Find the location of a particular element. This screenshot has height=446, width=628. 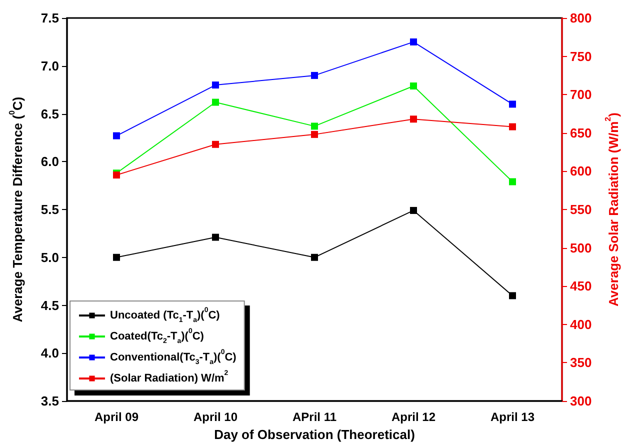

y2-axis-title: Average Solar Radiation (W/m2) is located at coordinates (612, 209).